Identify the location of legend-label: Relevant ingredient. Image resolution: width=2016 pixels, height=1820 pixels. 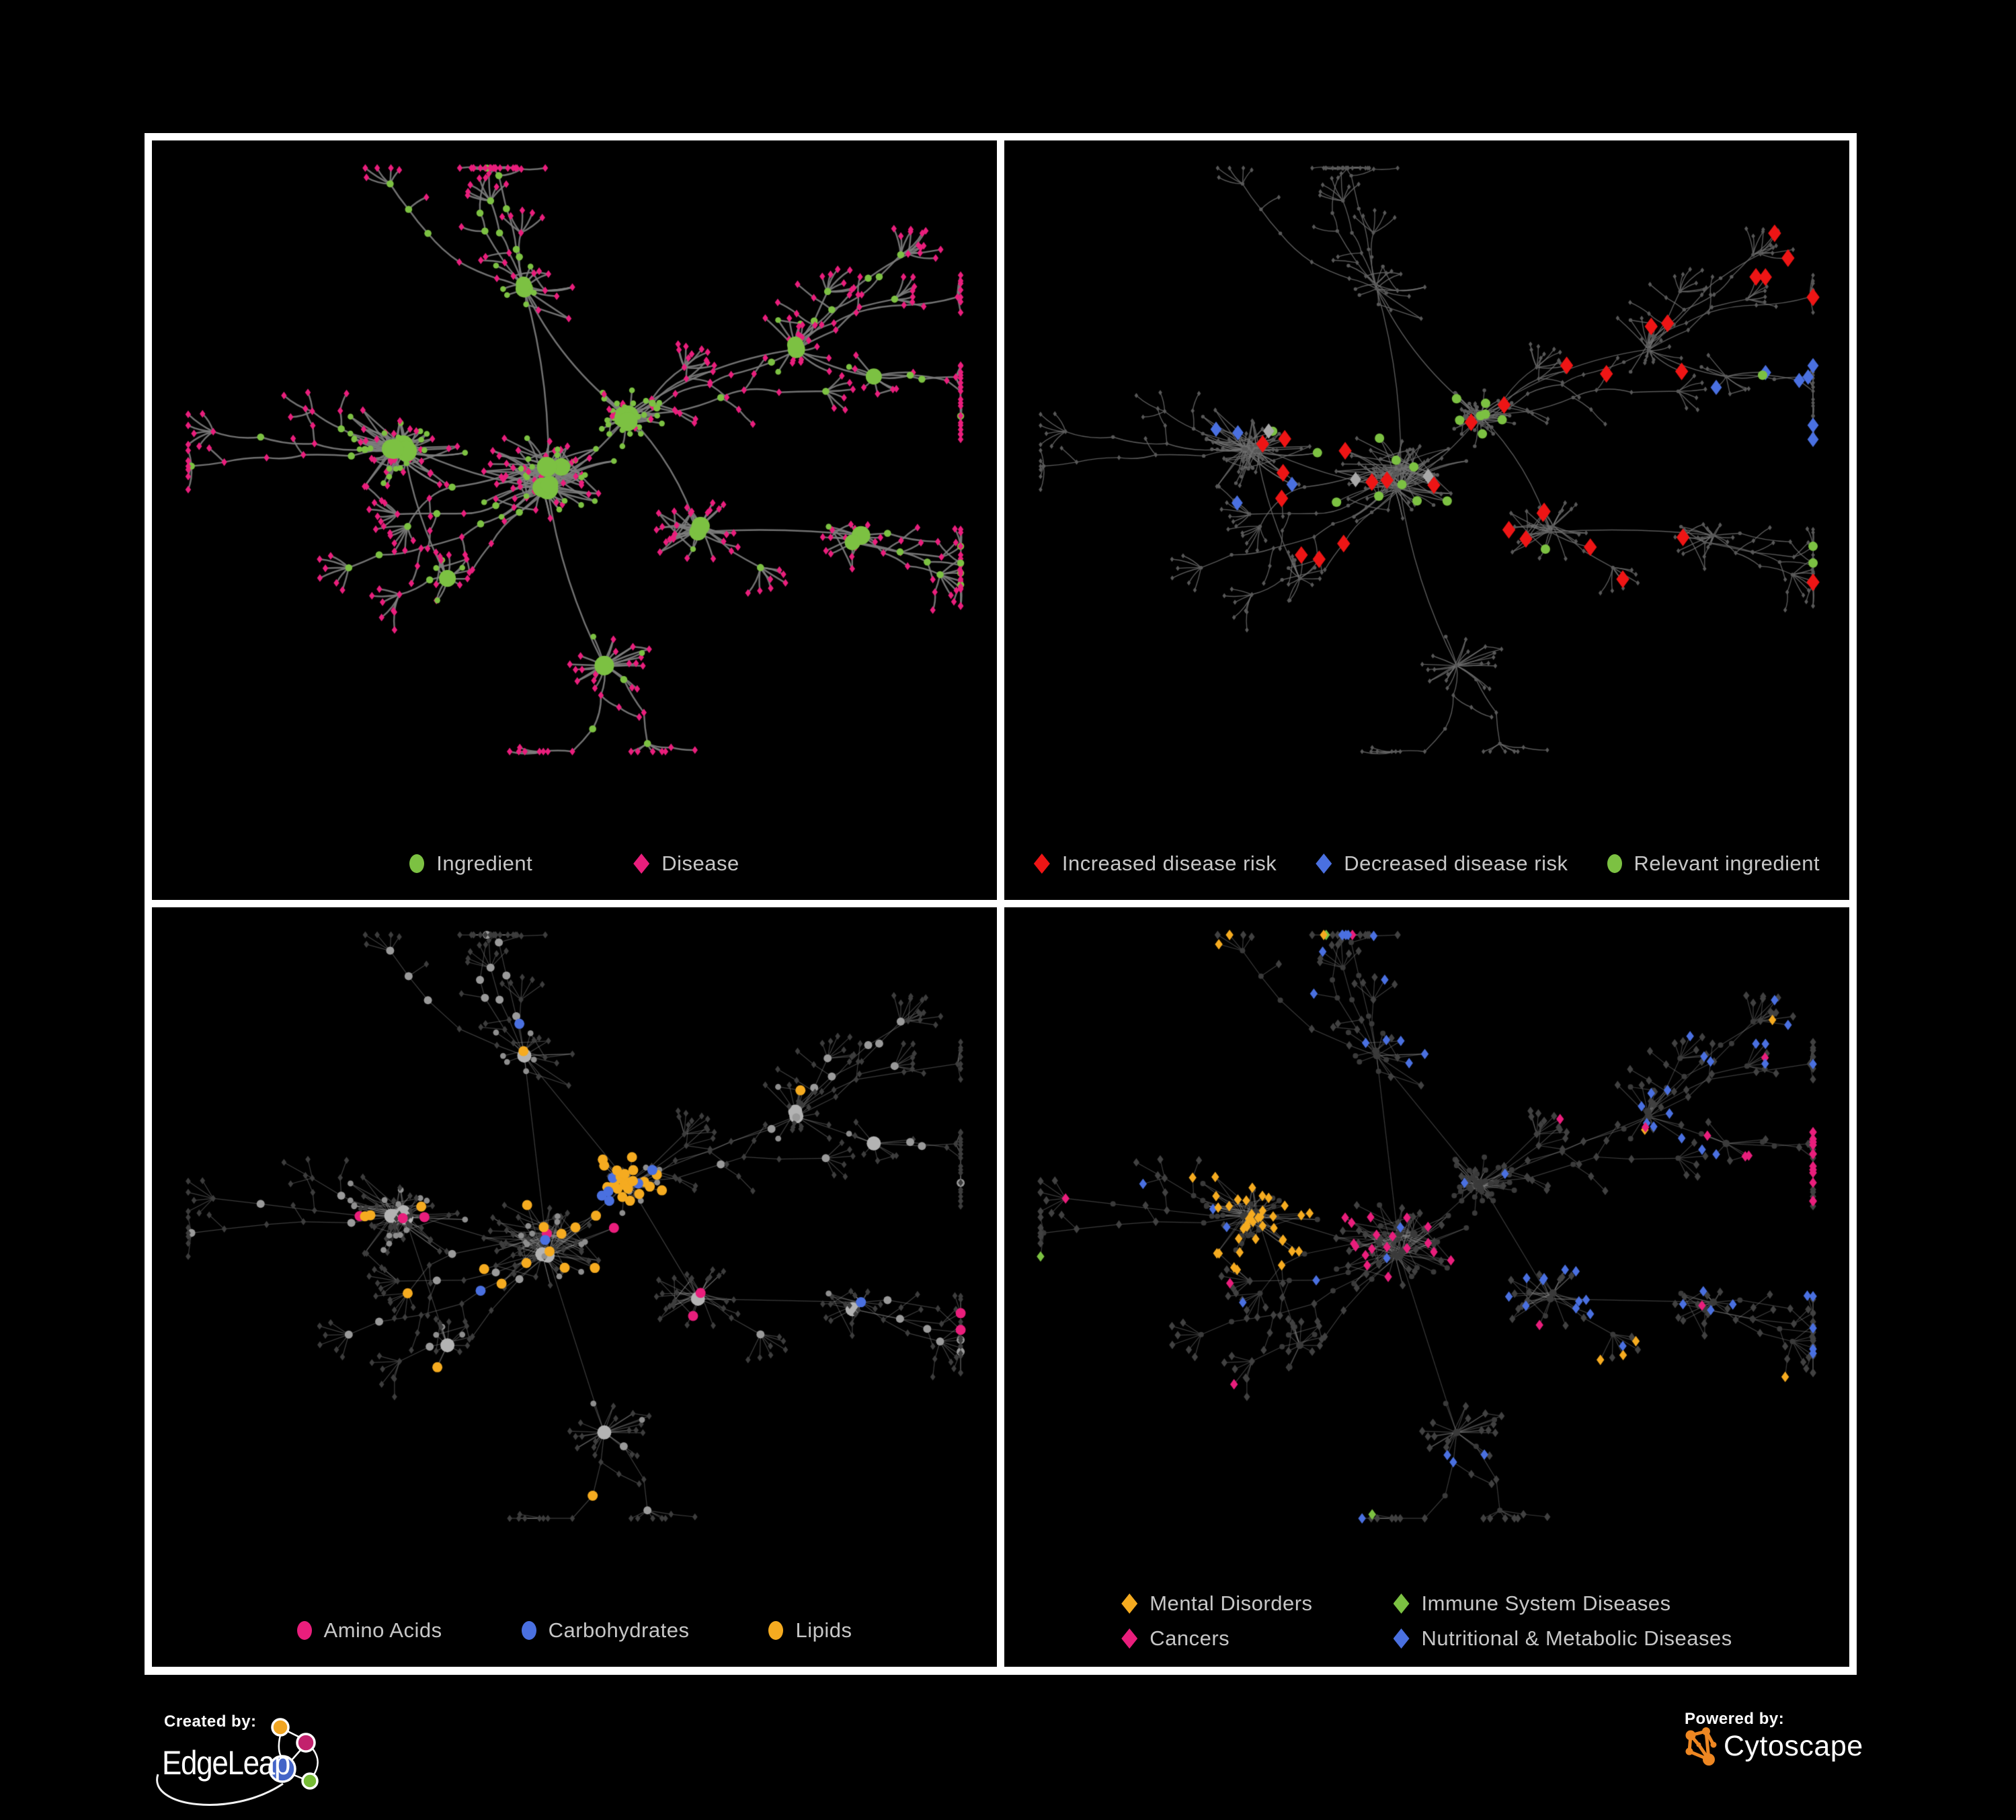
(1727, 864).